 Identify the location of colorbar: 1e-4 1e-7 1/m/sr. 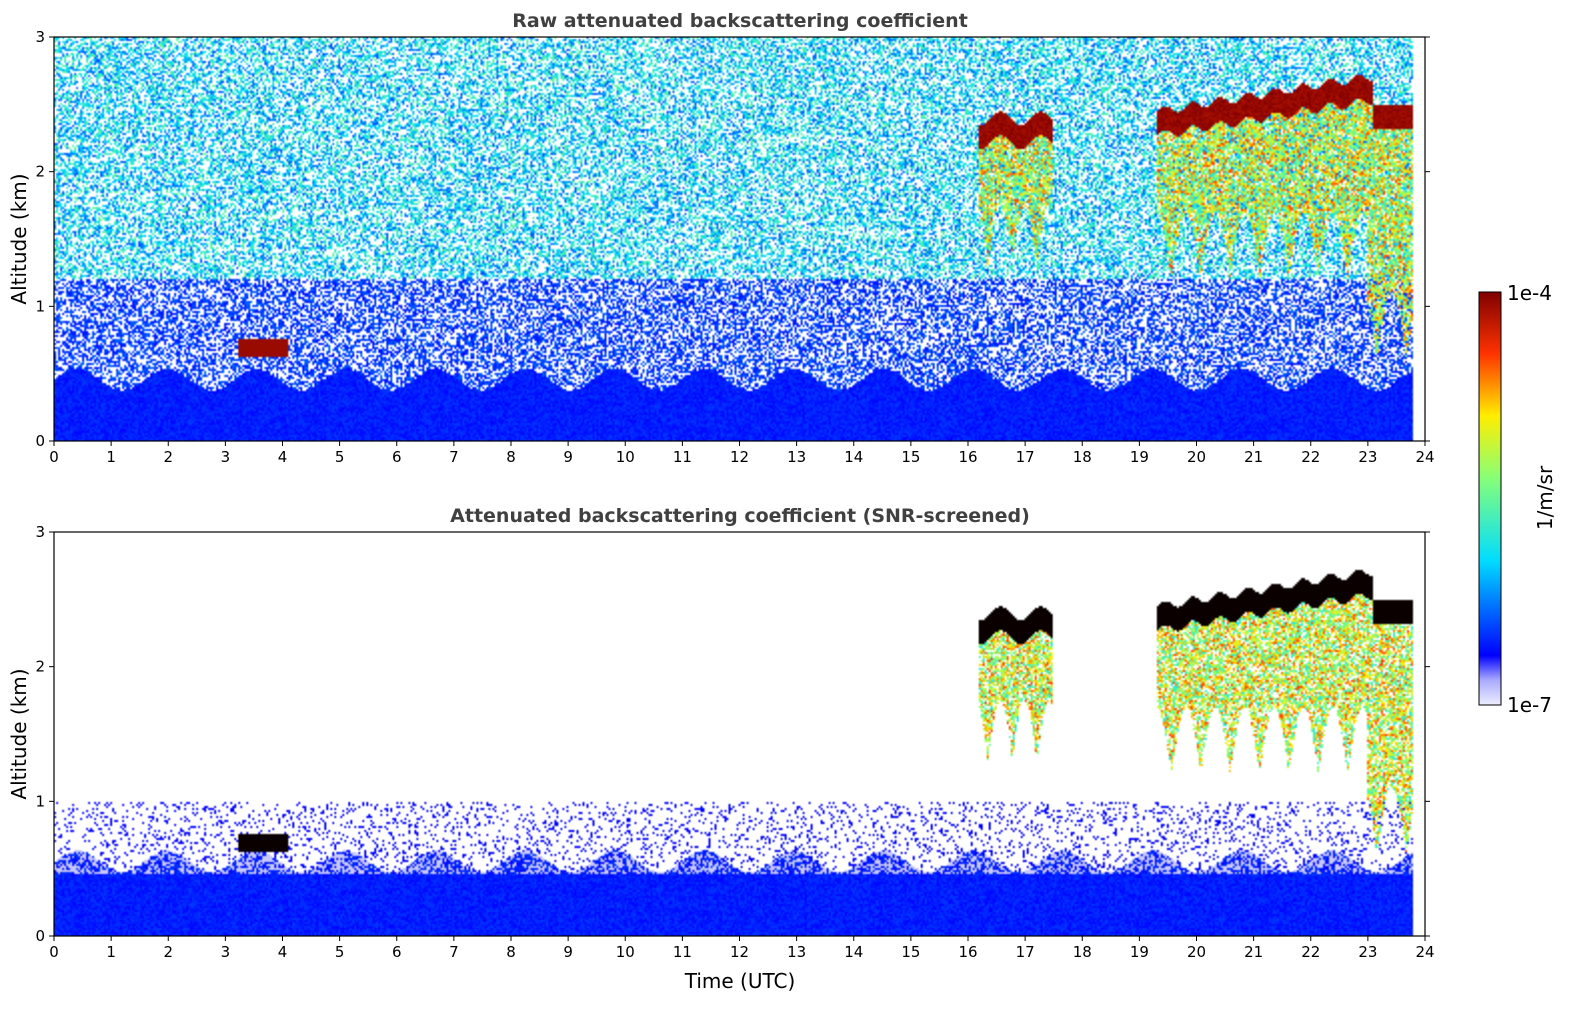
(1517, 499).